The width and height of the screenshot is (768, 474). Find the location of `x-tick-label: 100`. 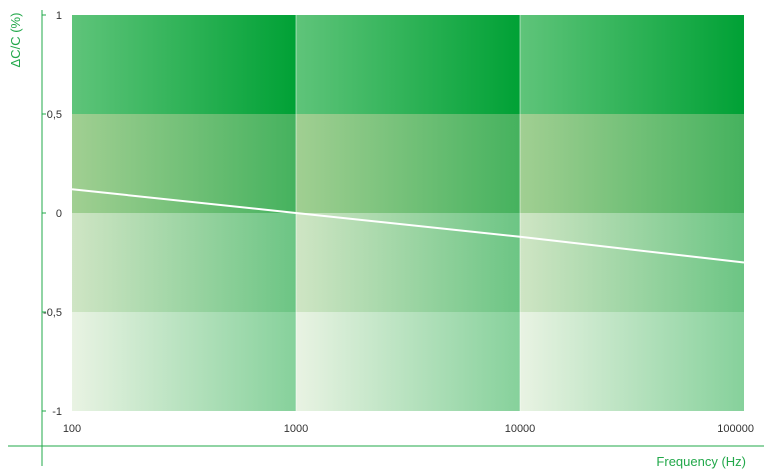

x-tick-label: 100 is located at coordinates (72, 429).